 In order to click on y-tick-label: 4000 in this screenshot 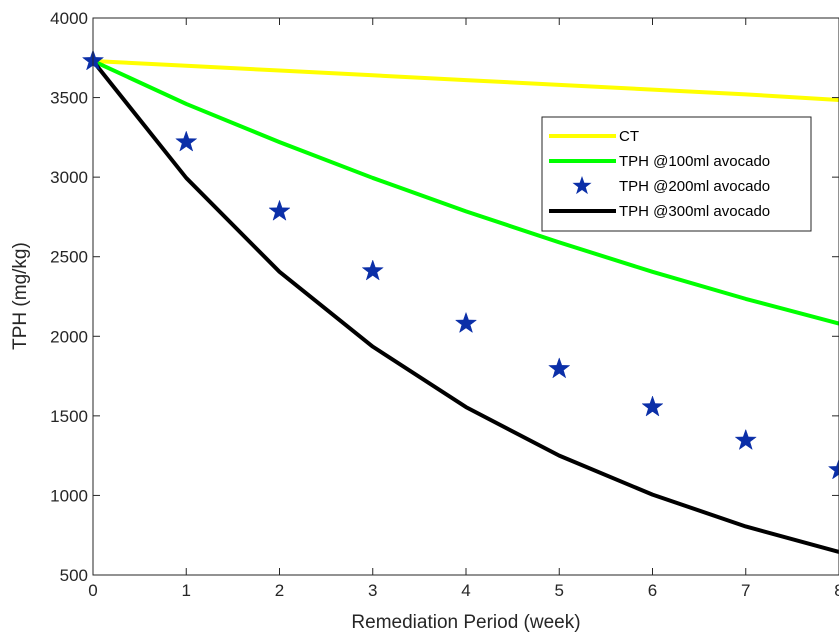, I will do `click(69, 18)`.